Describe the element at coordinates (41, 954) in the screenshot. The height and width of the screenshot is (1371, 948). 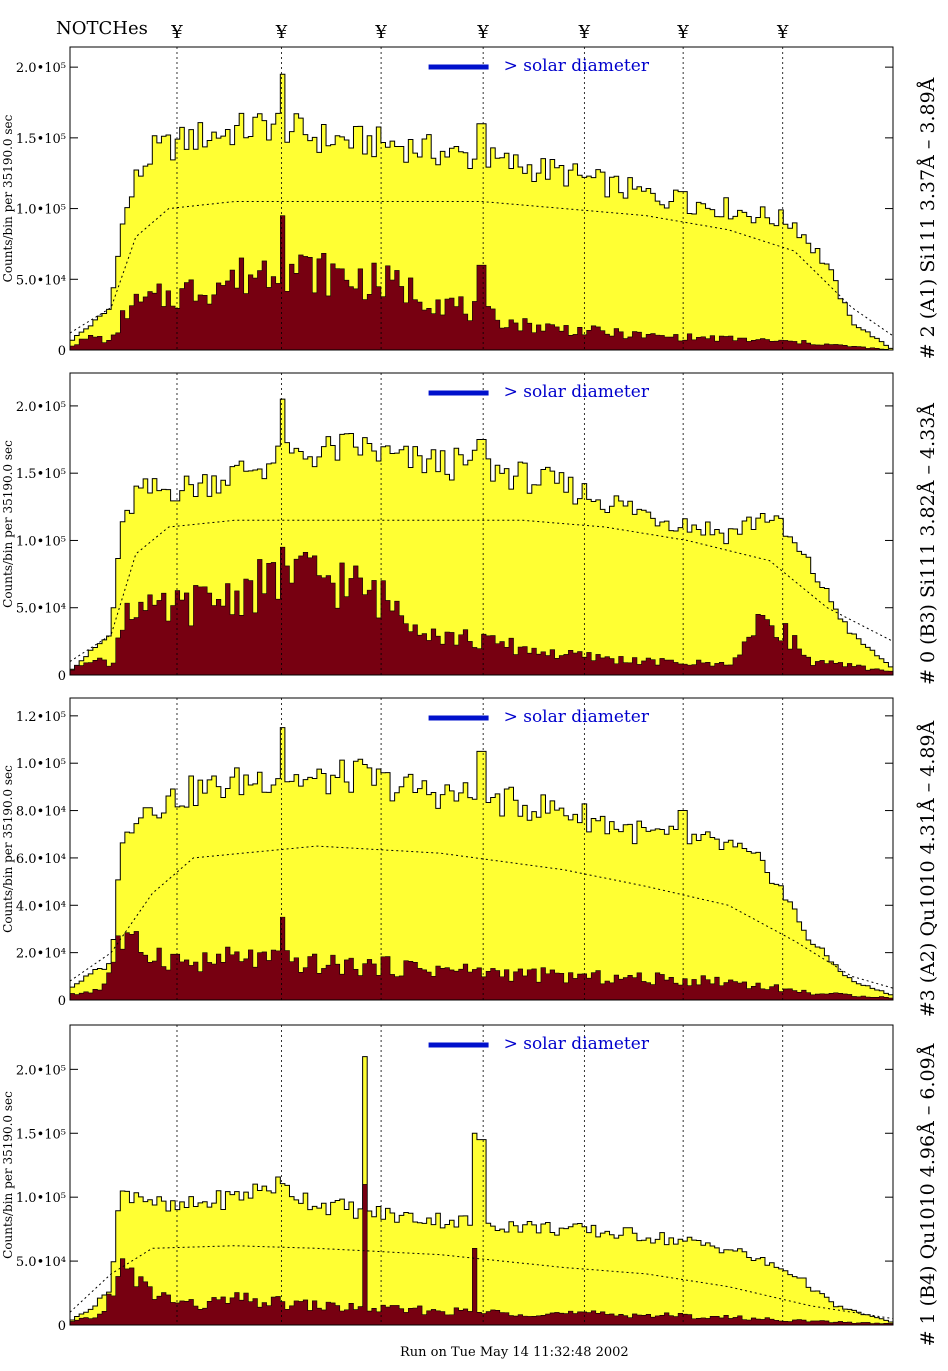
I see `y-tick-label: 2.0•10⁴` at that location.